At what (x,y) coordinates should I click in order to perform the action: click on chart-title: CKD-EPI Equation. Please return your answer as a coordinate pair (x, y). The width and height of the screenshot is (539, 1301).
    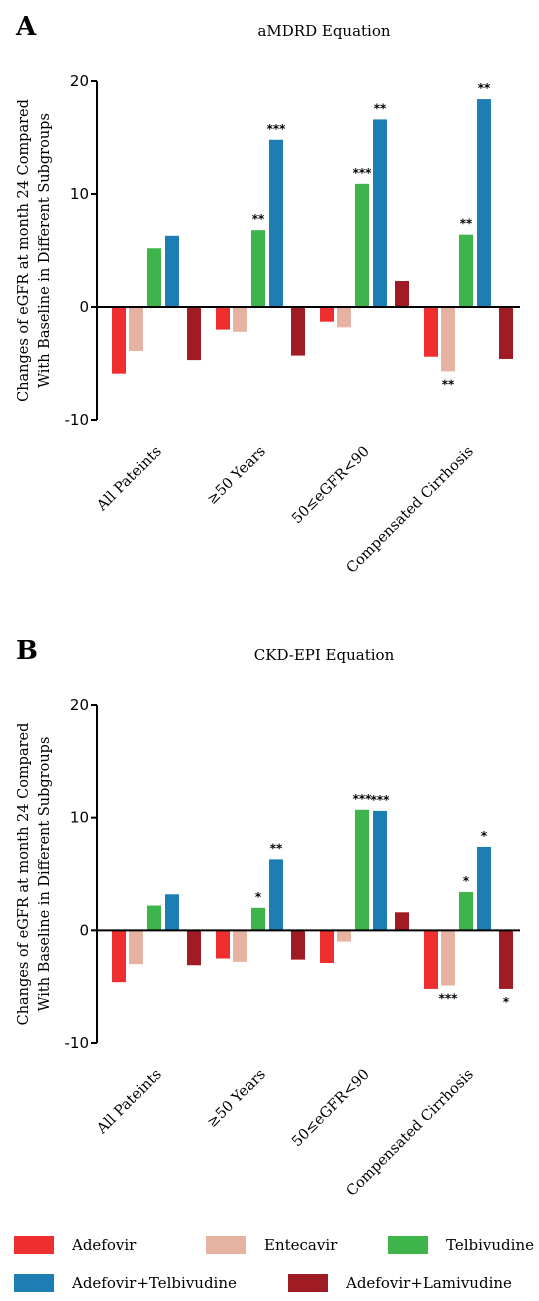
    Looking at the image, I should click on (324, 655).